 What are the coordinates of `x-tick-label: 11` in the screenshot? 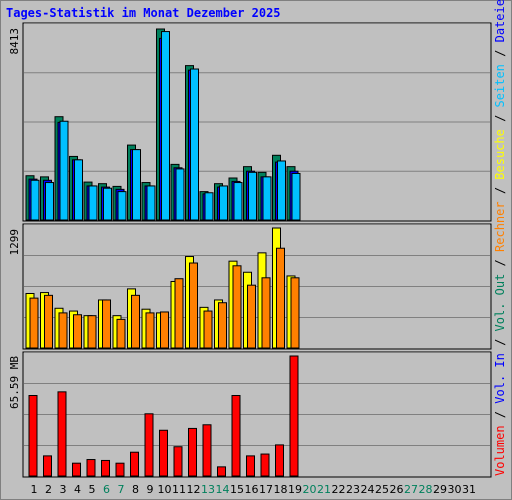 It's located at (179, 489).